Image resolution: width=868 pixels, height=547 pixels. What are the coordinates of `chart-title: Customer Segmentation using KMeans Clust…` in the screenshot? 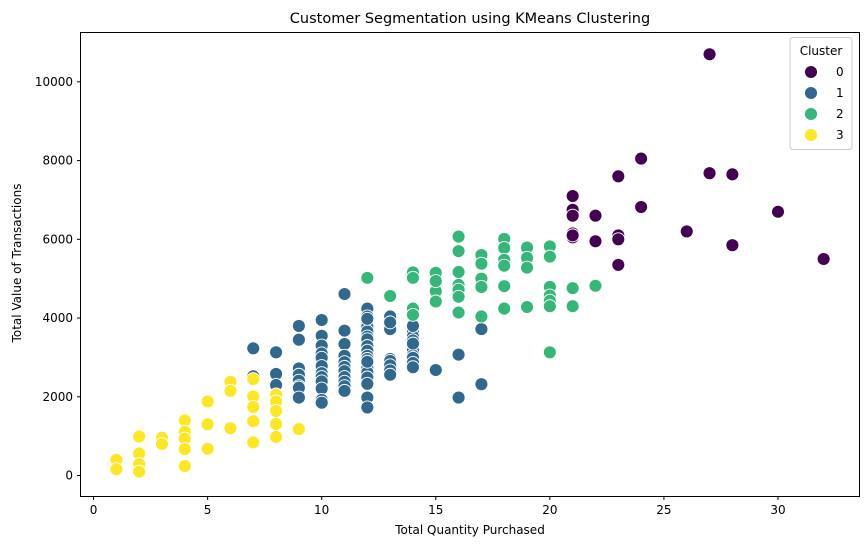 It's located at (470, 19).